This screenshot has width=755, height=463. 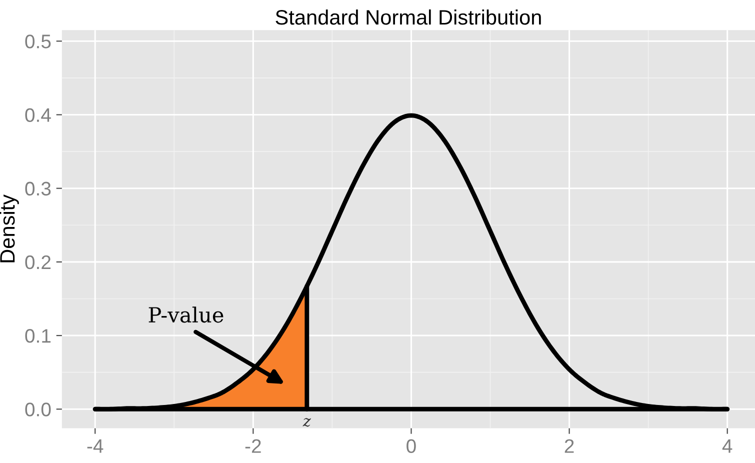 What do you see at coordinates (95, 446) in the screenshot?
I see `x-tick-label: -4` at bounding box center [95, 446].